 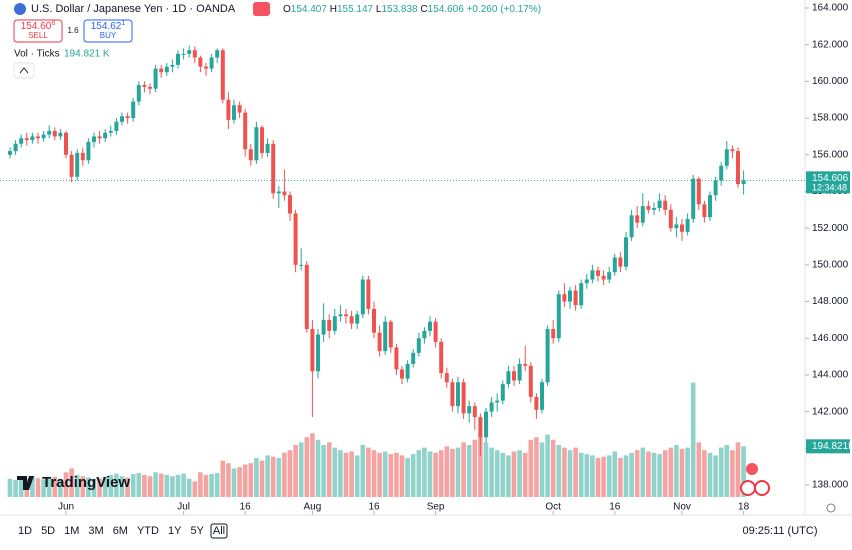 I want to click on range-button: 1D, so click(x=25, y=531).